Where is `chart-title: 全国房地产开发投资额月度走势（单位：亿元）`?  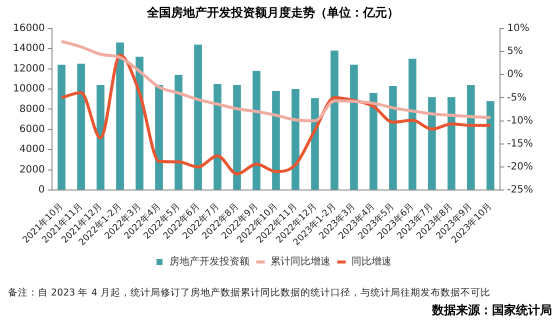
chart-title: 全国房地产开发投资额月度走势（单位：亿元） is located at coordinates (272, 12).